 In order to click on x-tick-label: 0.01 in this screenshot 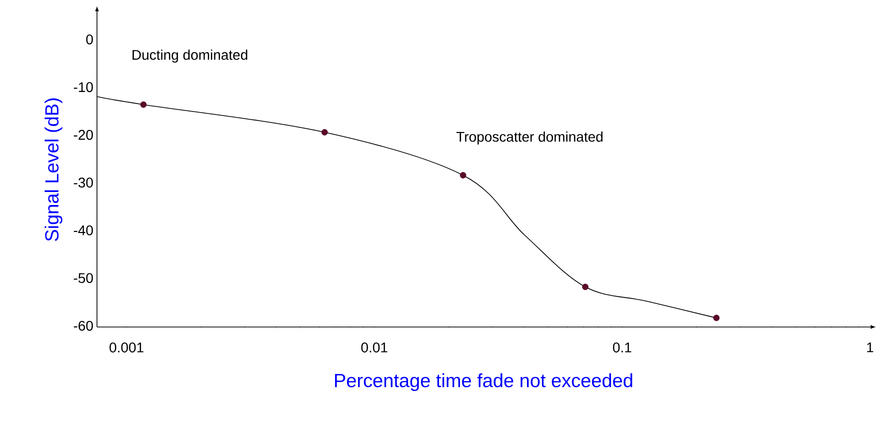, I will do `click(374, 347)`.